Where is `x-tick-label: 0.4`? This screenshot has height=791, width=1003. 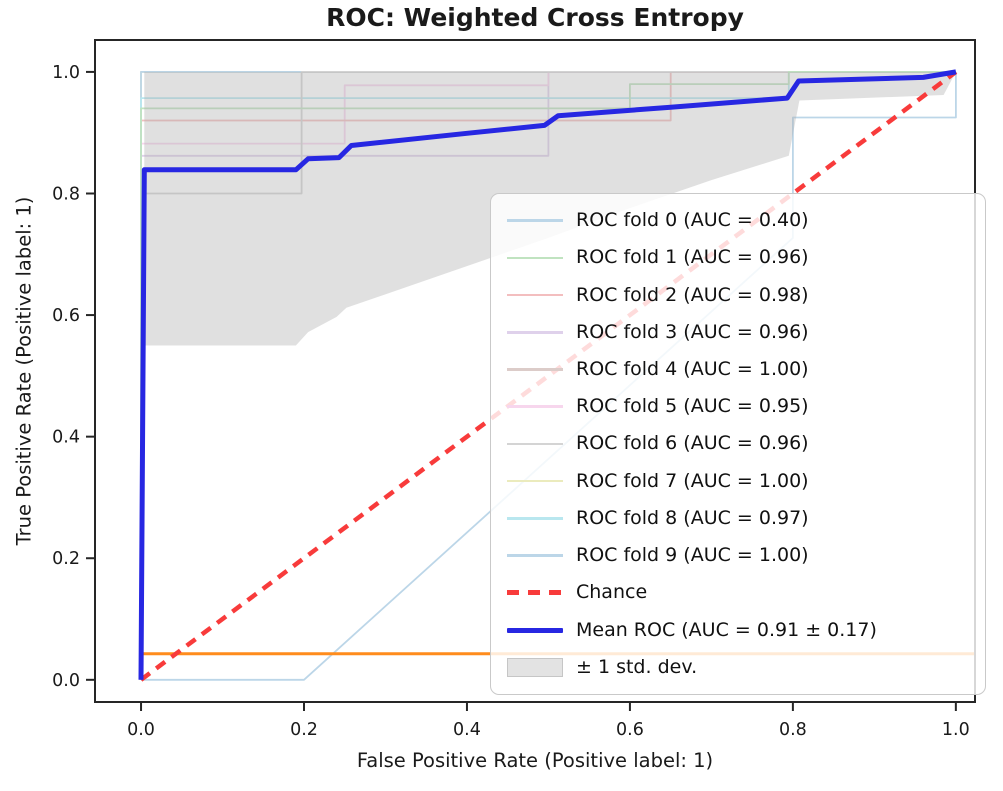 x-tick-label: 0.4 is located at coordinates (467, 730).